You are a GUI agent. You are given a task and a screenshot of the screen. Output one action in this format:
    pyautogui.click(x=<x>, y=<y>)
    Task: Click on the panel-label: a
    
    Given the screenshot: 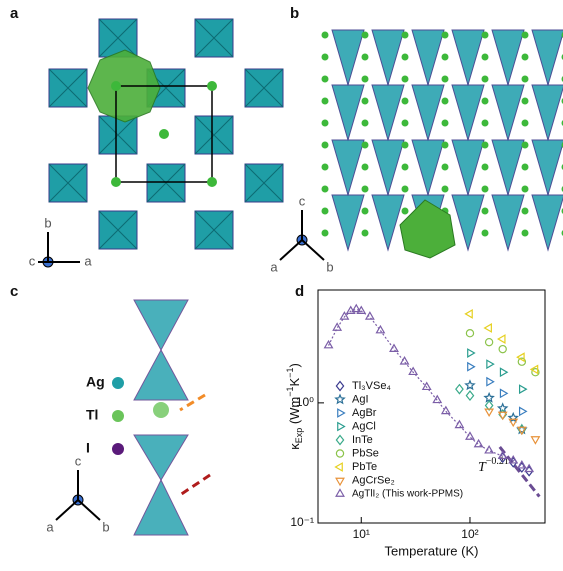 What is the action you would take?
    pyautogui.click(x=14, y=13)
    